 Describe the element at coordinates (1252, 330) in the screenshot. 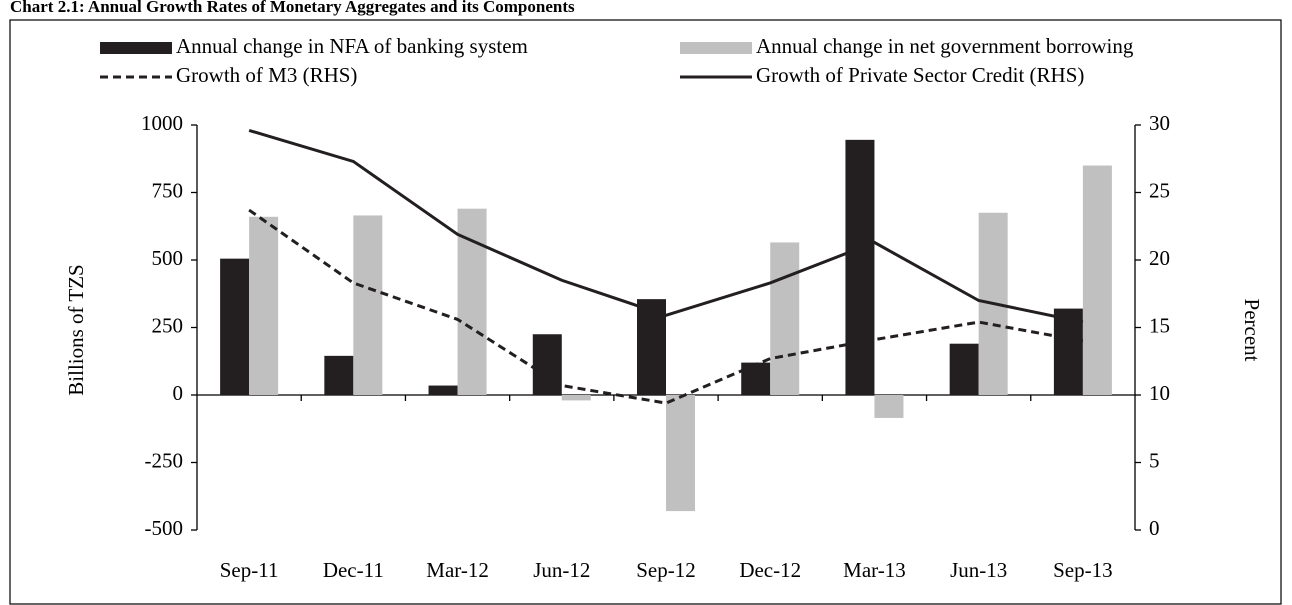

I see `y2-axis-label: Percent` at that location.